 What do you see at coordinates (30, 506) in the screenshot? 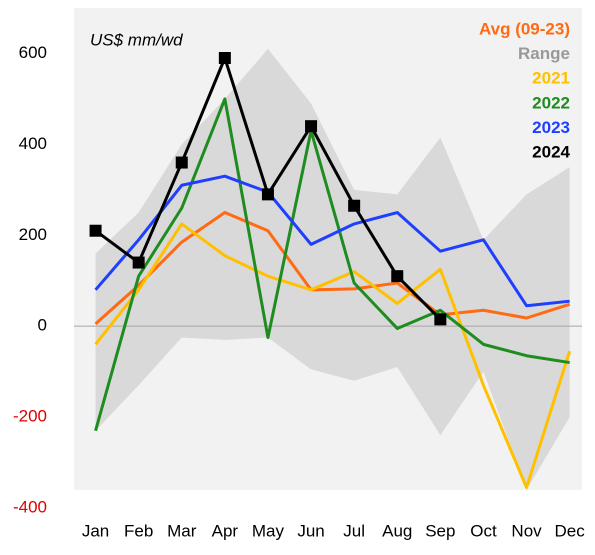
I see `y-tick-label: -400` at bounding box center [30, 506].